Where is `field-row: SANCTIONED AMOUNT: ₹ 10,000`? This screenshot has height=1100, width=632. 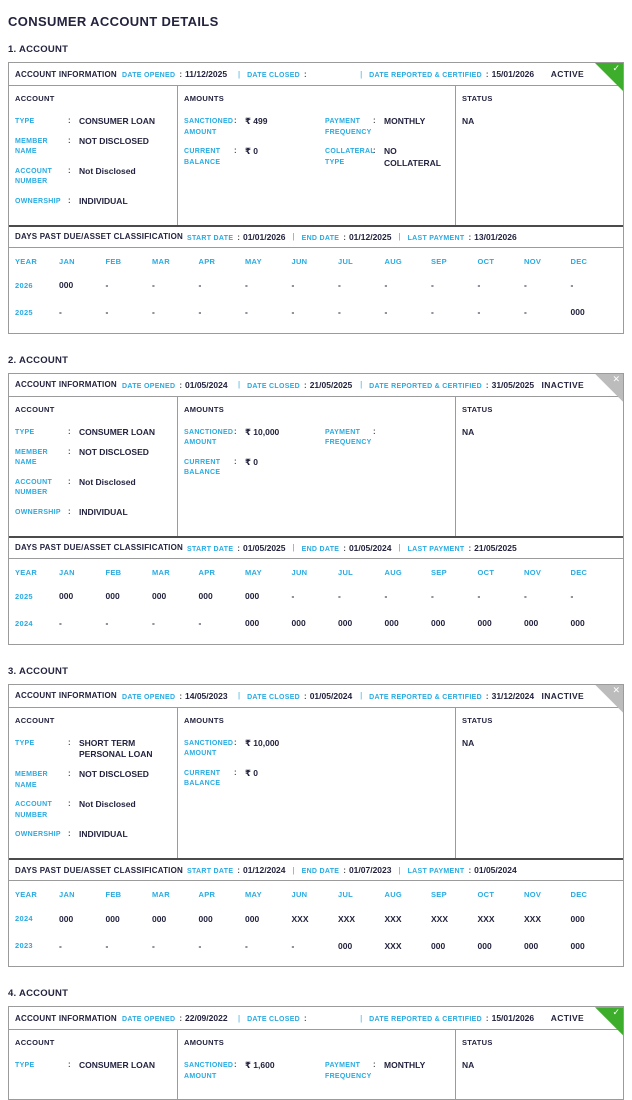
field-row: SANCTIONED AMOUNT: ₹ 10,000 is located at coordinates (254, 438).